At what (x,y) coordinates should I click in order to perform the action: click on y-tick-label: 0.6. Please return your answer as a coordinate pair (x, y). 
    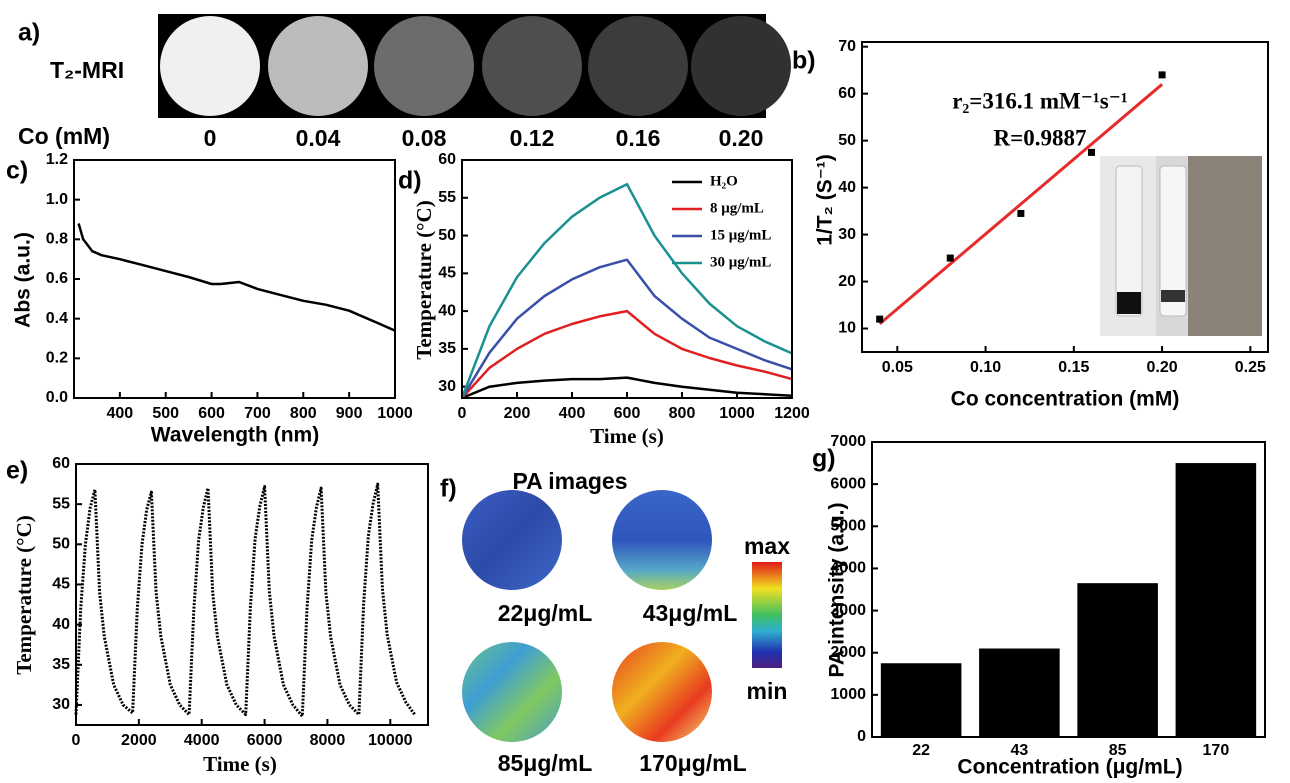
    Looking at the image, I should click on (57, 278).